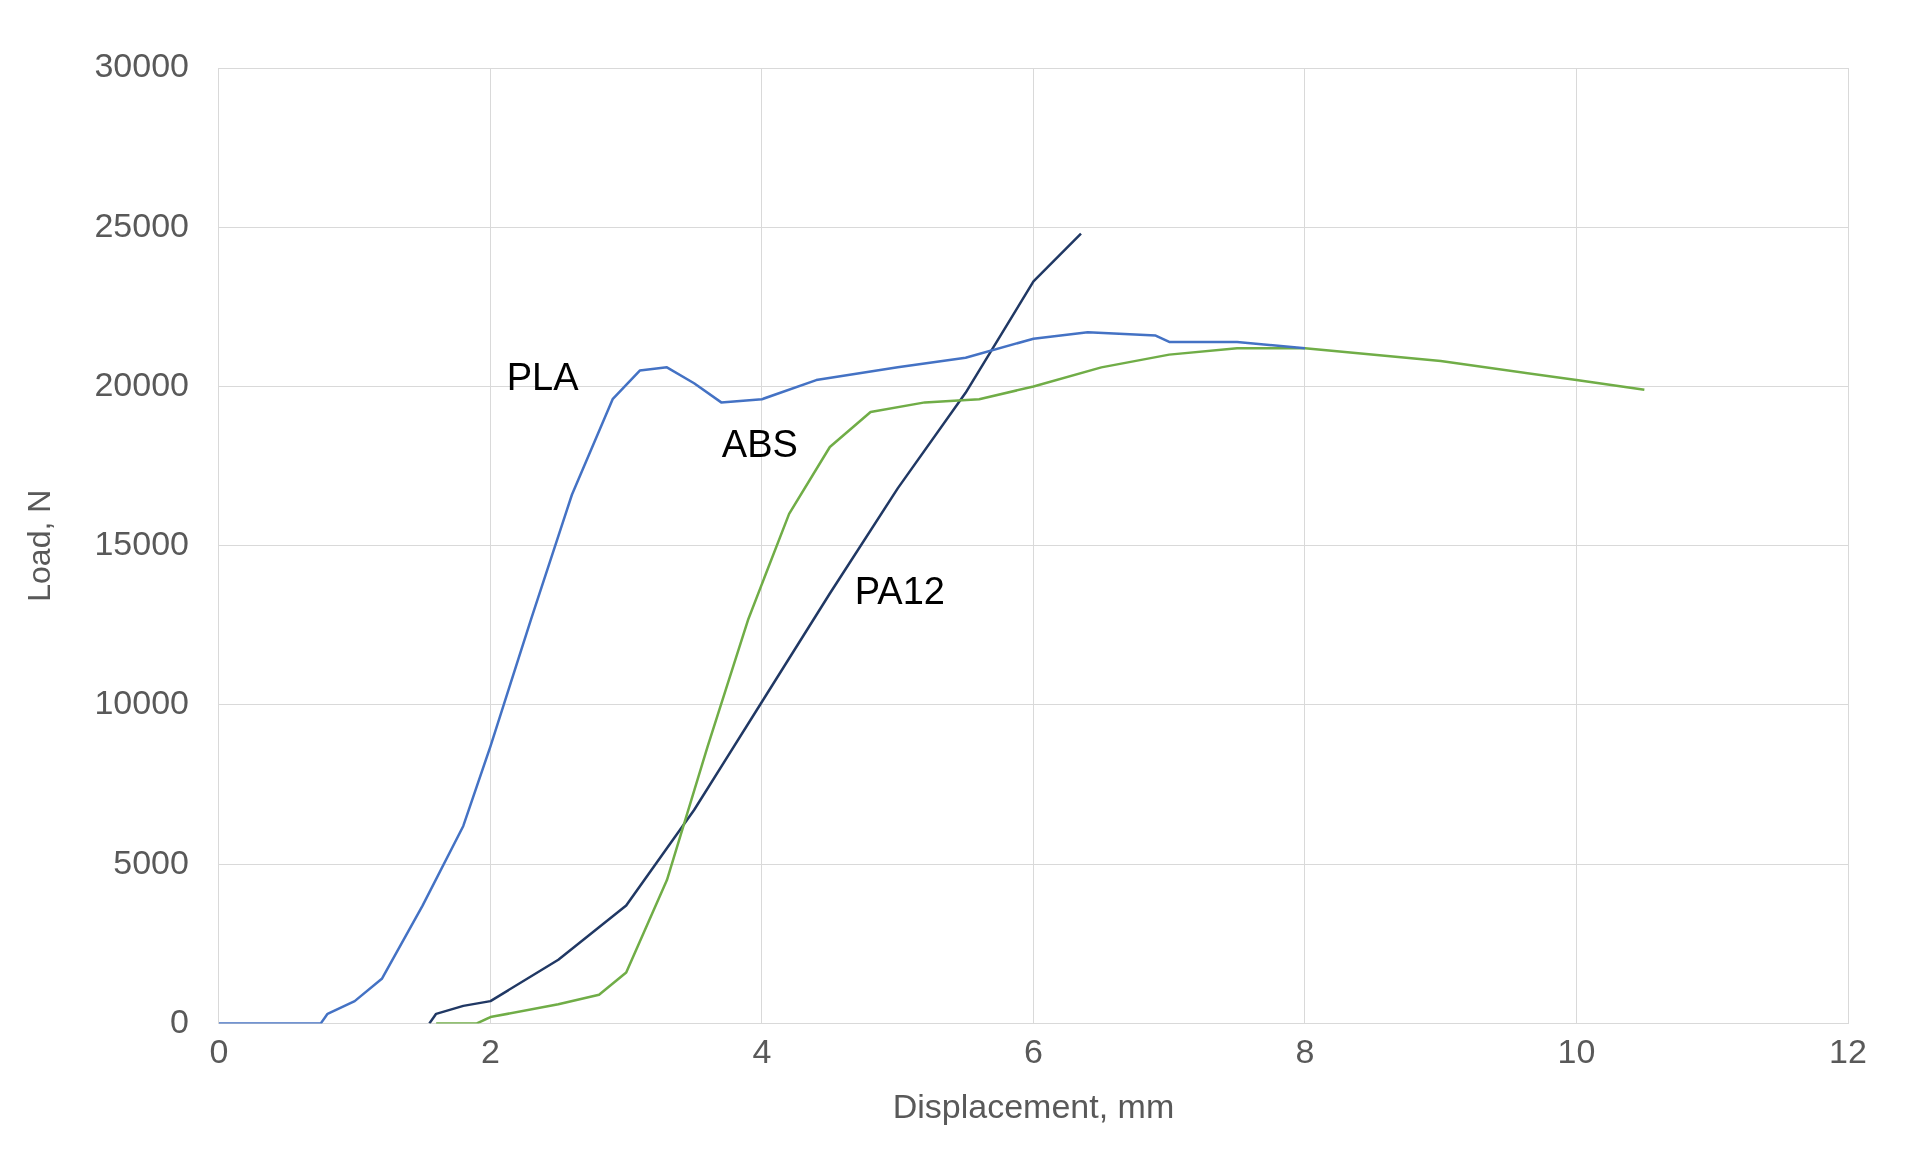 The width and height of the screenshot is (1909, 1158). I want to click on y-tick-label: 10000, so click(141, 702).